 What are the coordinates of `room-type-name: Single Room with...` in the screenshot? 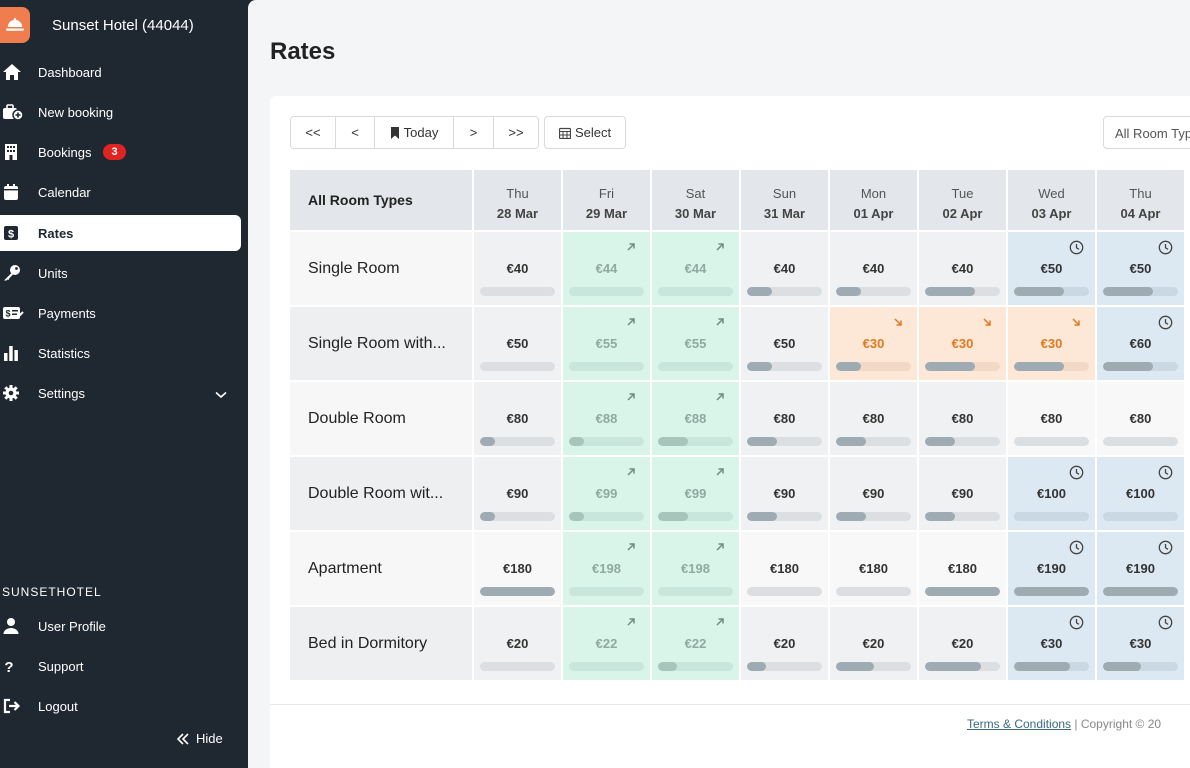 It's located at (381, 343).